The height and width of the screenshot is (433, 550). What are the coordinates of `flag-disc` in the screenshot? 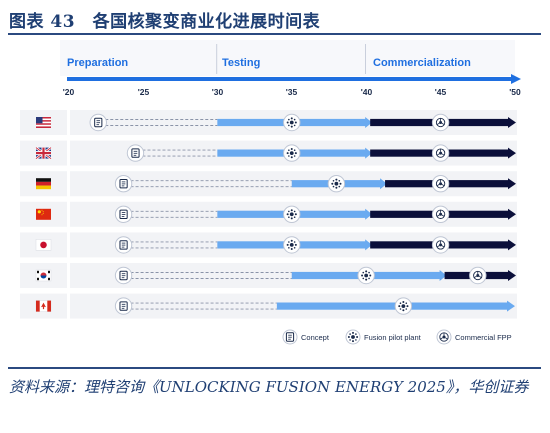 It's located at (43, 245).